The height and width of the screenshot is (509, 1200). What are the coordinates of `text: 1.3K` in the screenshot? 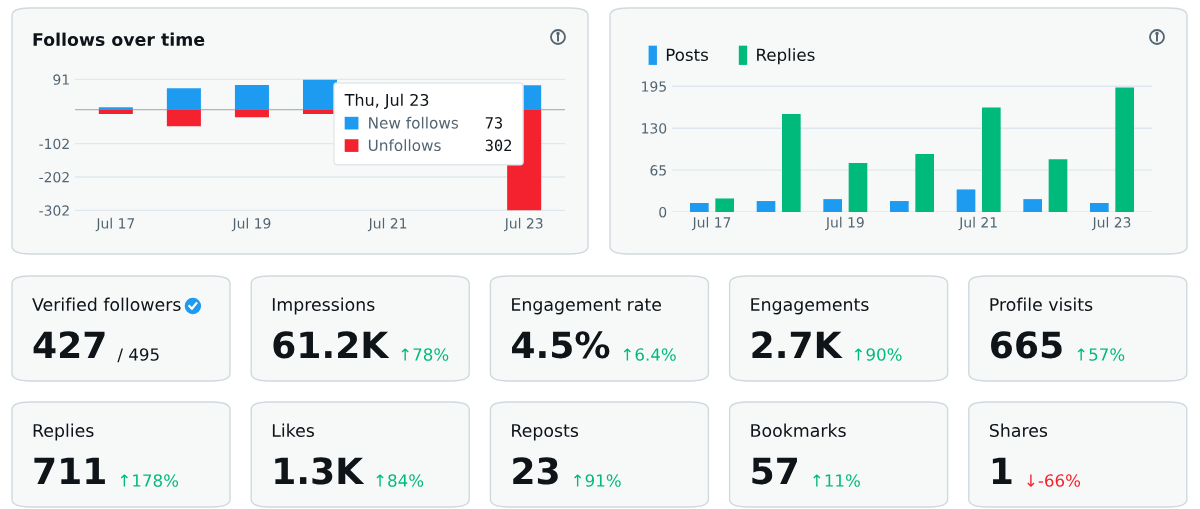 It's located at (320, 471).